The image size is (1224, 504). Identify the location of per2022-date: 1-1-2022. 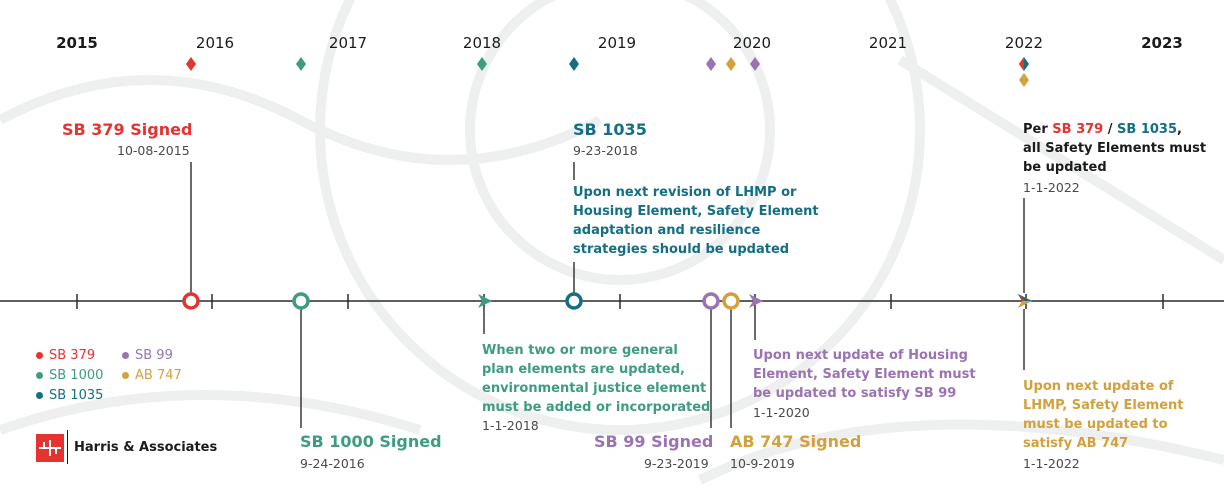
(1051, 187).